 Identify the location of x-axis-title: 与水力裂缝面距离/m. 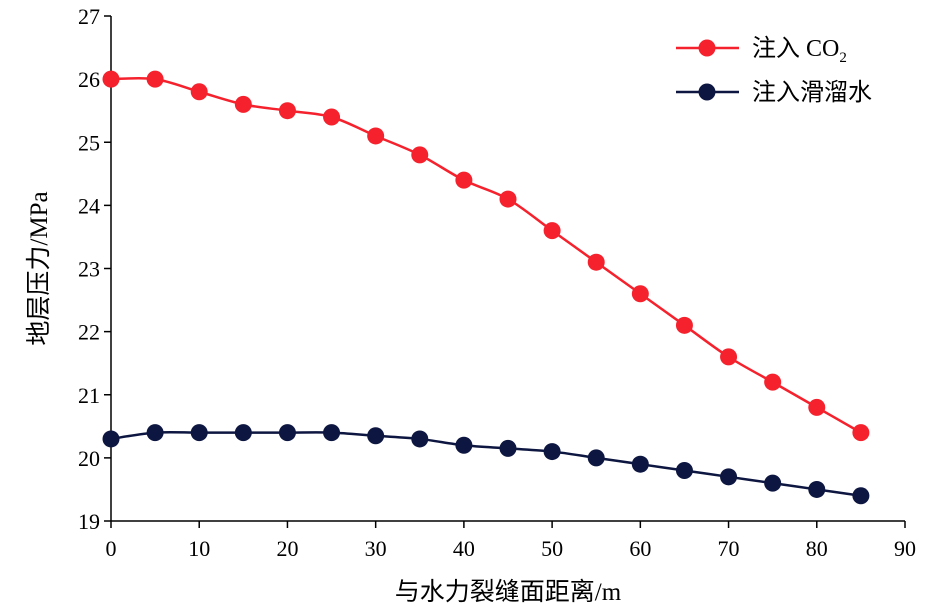
(508, 592).